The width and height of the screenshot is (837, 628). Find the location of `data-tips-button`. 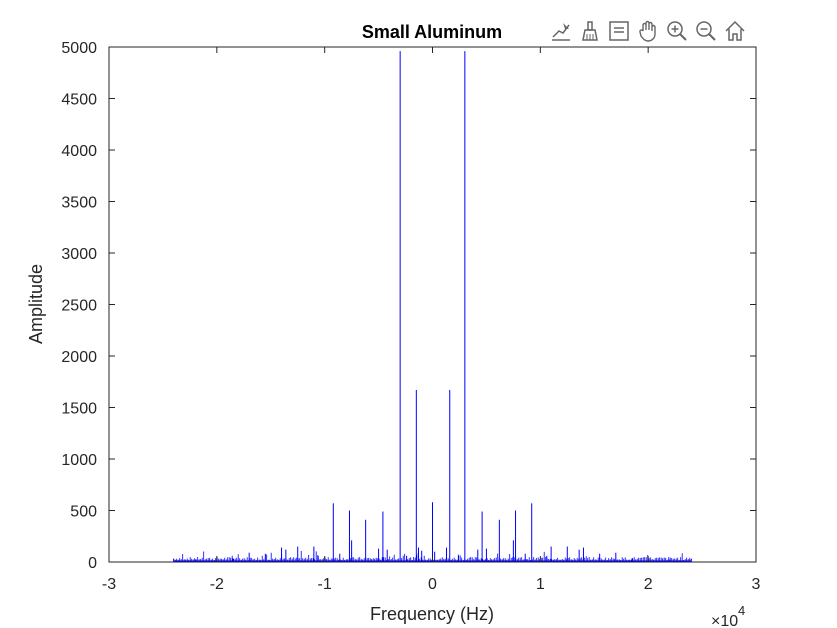

data-tips-button is located at coordinates (561, 31).